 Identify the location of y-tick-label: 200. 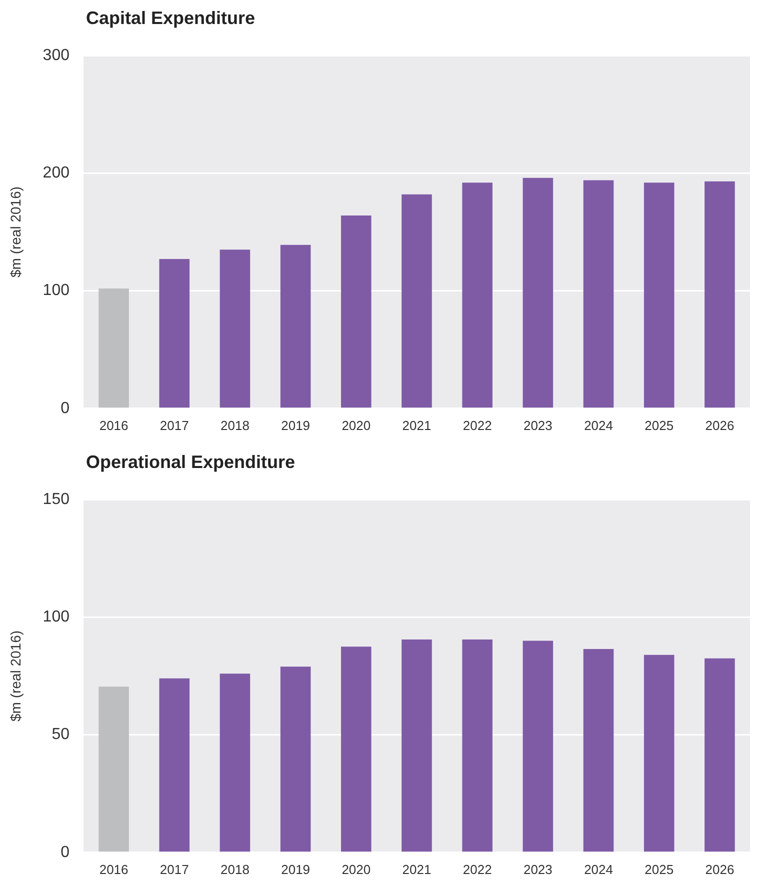
(56, 173).